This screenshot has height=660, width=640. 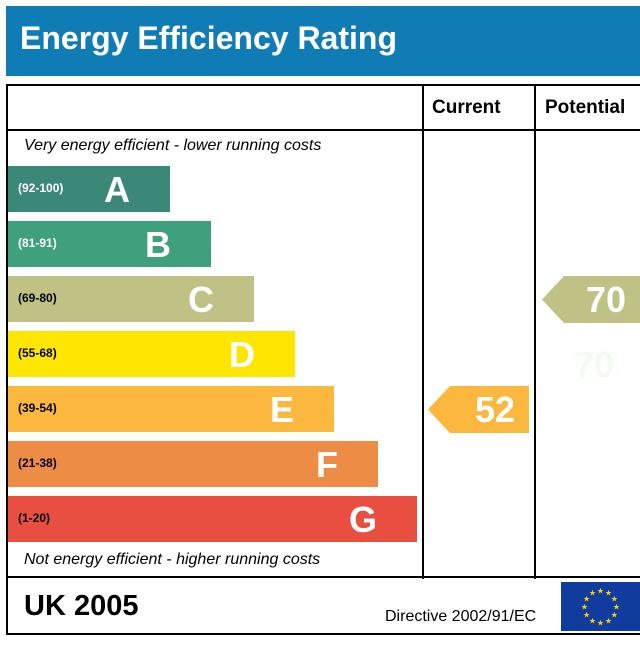 What do you see at coordinates (37, 353) in the screenshot?
I see `band-range: (55-68)` at bounding box center [37, 353].